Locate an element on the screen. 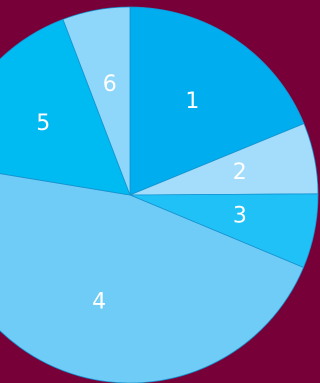 This screenshot has width=320, height=383. pie-slice-label-4: 4 is located at coordinates (99, 302).